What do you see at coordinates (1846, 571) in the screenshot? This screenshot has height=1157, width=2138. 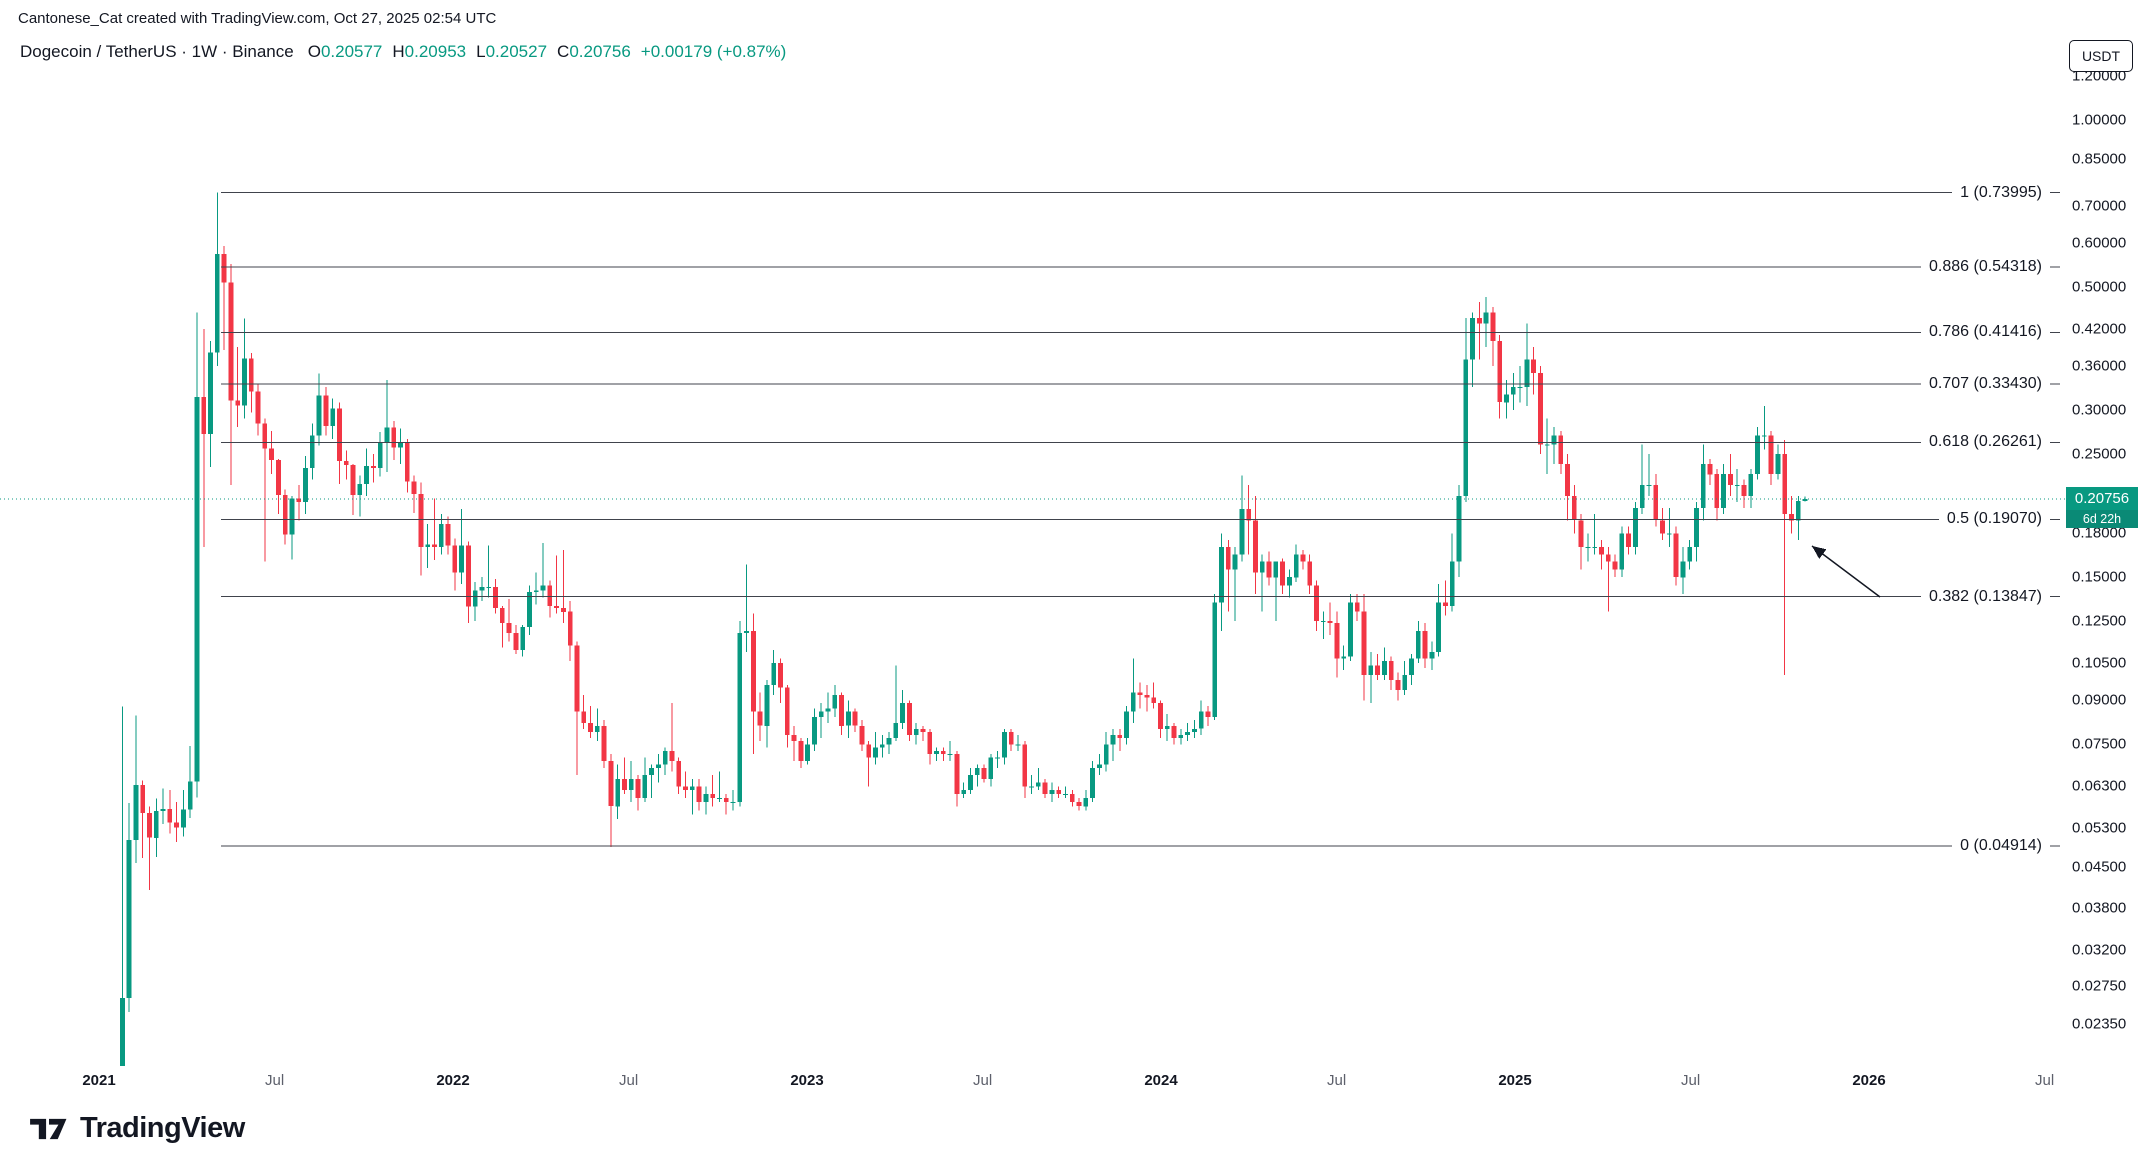 I see `annotation-arrow` at bounding box center [1846, 571].